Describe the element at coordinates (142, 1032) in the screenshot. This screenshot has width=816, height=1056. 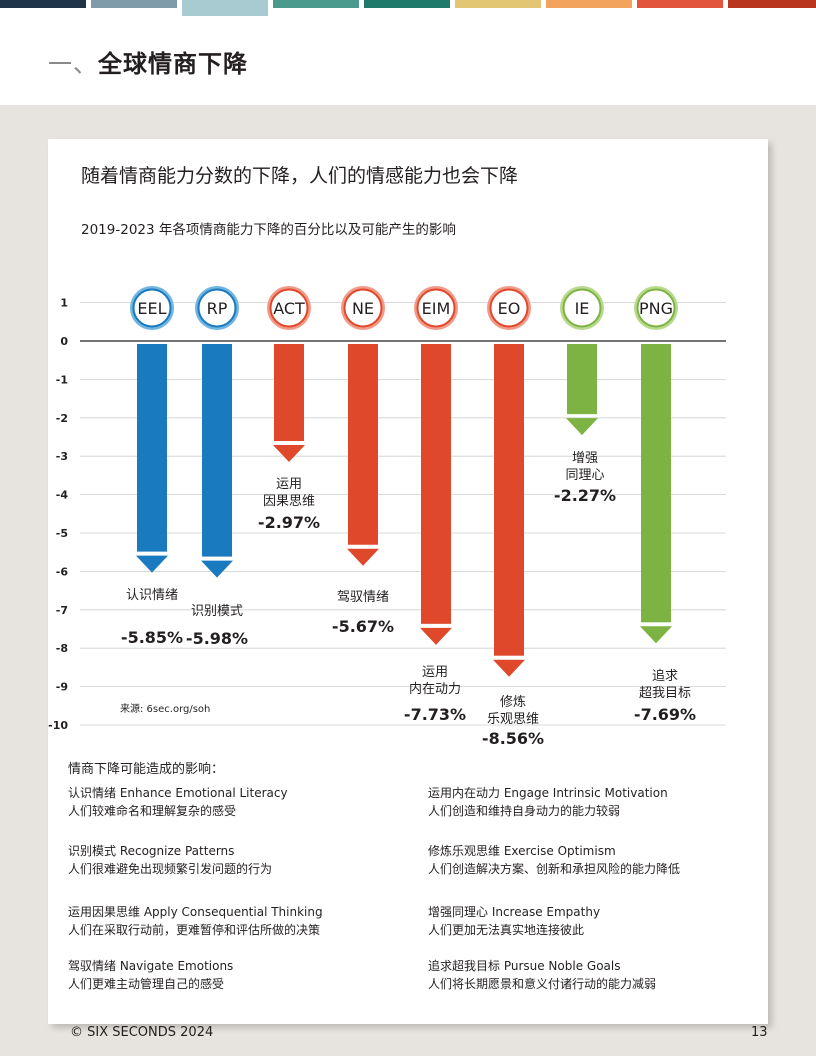
I see `footer-copyright: © SIX SECONDS 2024` at that location.